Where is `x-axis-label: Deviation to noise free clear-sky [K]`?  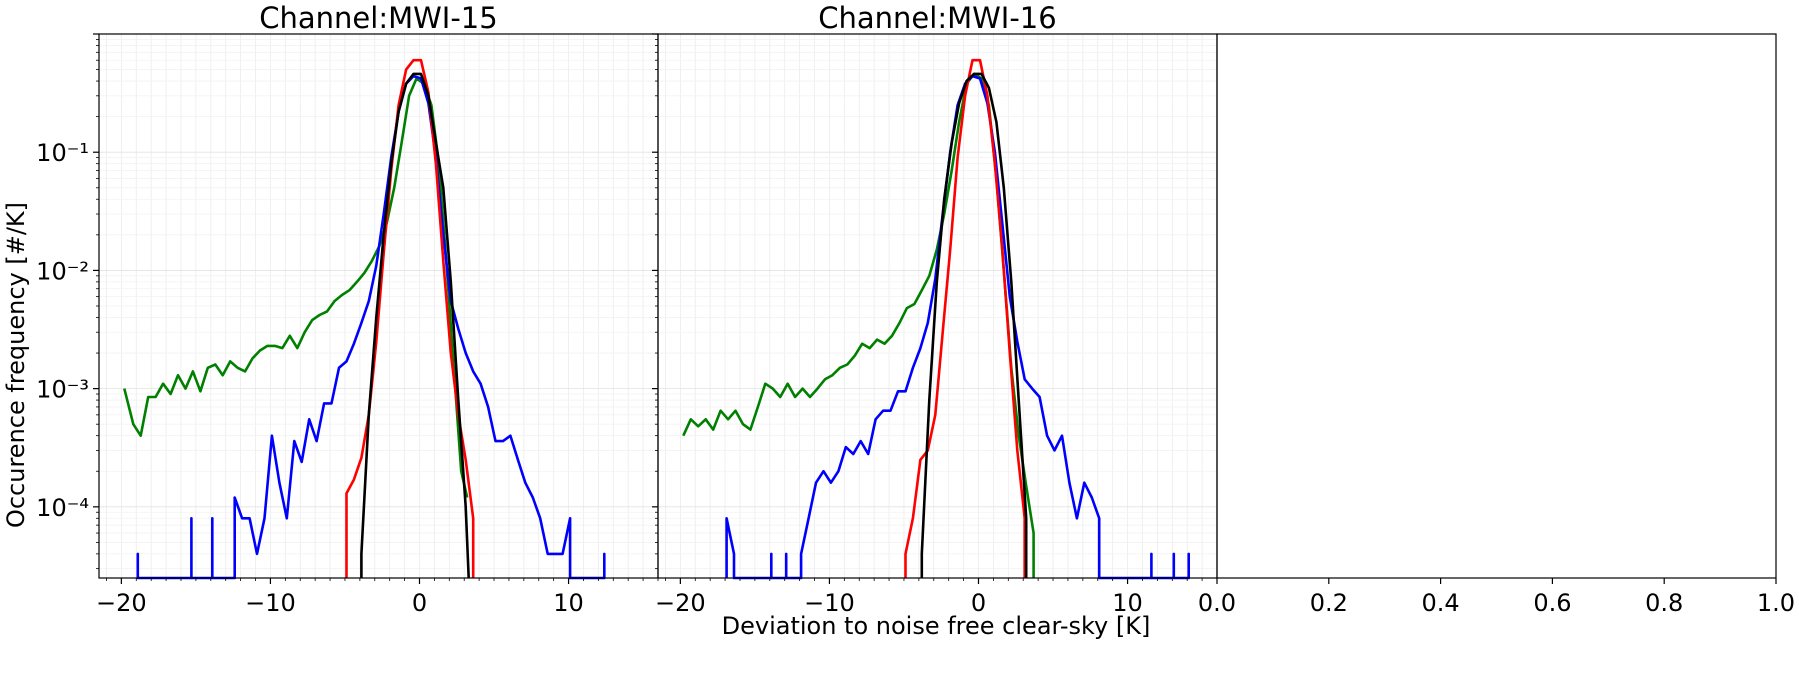 x-axis-label: Deviation to noise free clear-sky [K] is located at coordinates (936, 626).